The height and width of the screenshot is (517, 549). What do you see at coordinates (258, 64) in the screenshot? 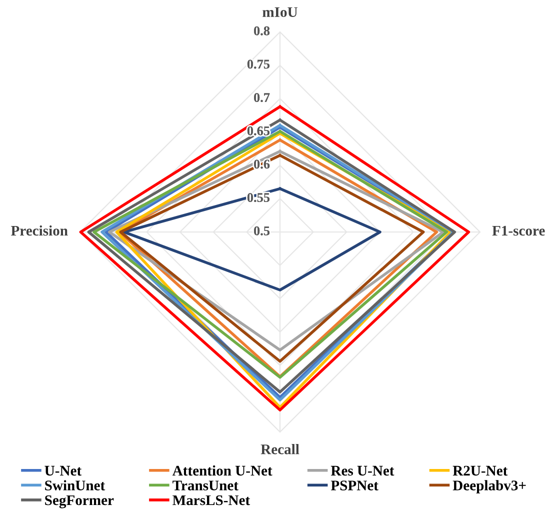
I see `y-tick-label: 0.75` at bounding box center [258, 64].